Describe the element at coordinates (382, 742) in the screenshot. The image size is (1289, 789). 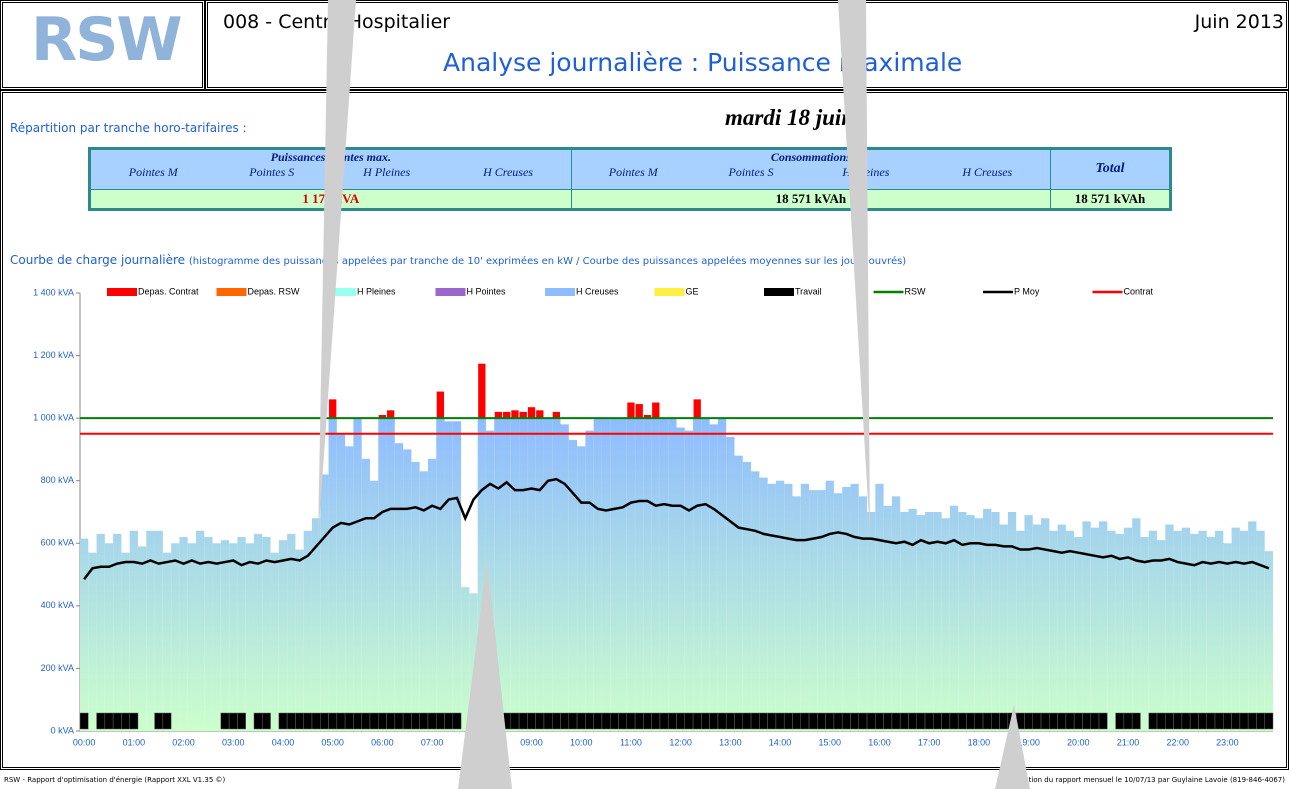
I see `x-tick-label: 06:00` at that location.